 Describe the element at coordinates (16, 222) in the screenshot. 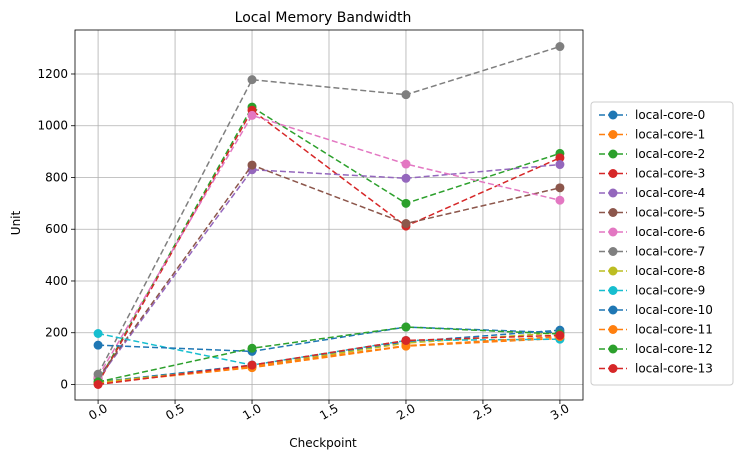

I see `y-axis-label: Unit` at that location.